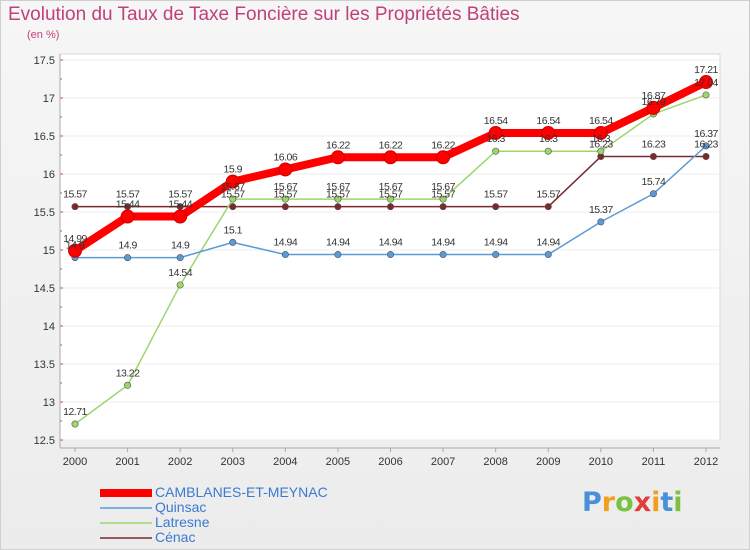  What do you see at coordinates (390, 462) in the screenshot?
I see `x-tick-label: 2006` at bounding box center [390, 462].